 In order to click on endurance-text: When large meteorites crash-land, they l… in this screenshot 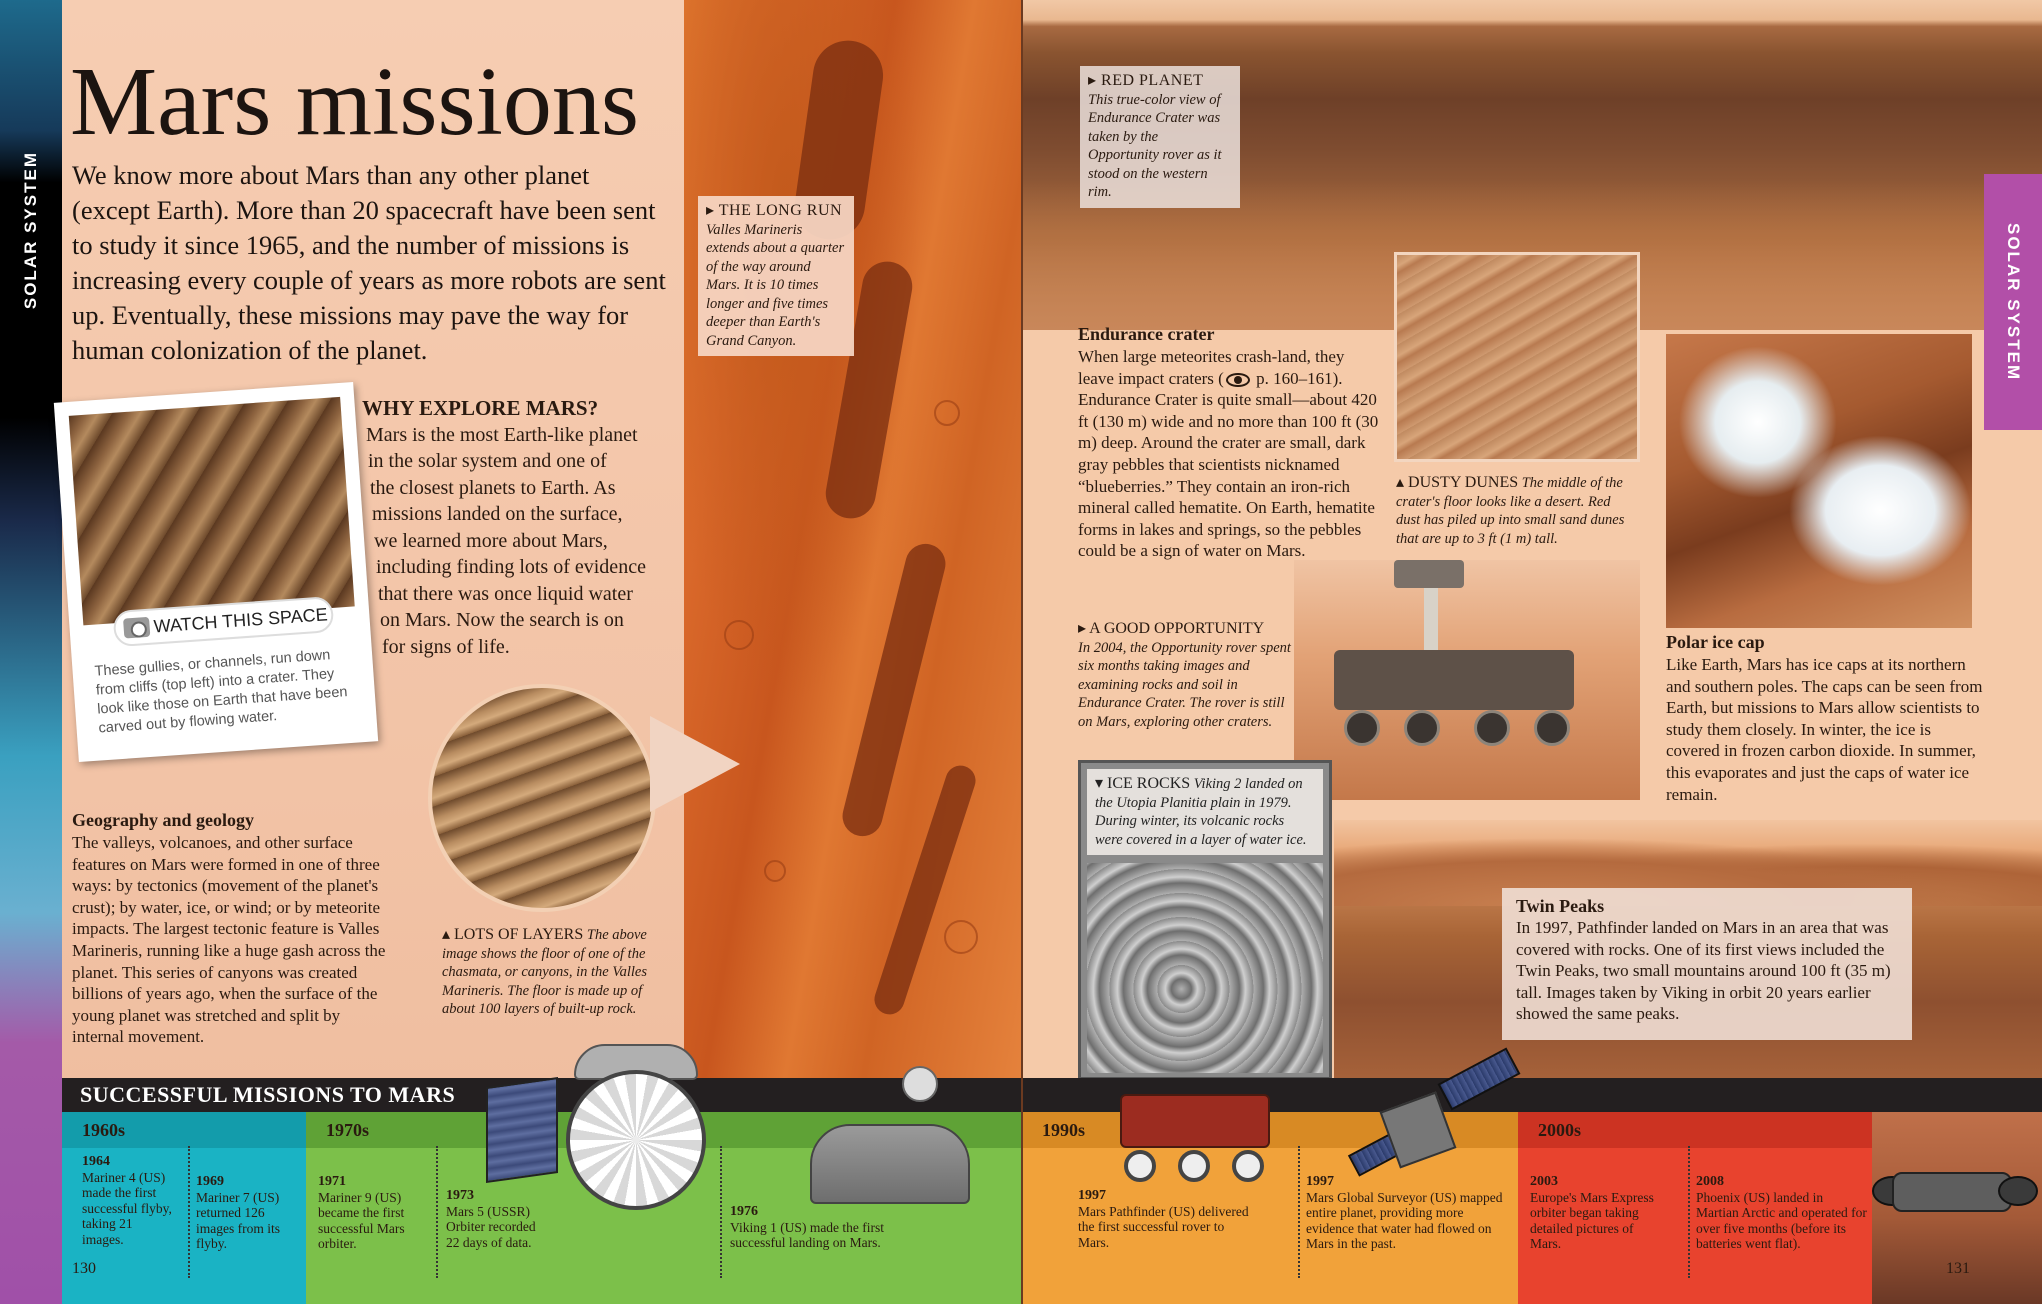, I will do `click(1229, 454)`.